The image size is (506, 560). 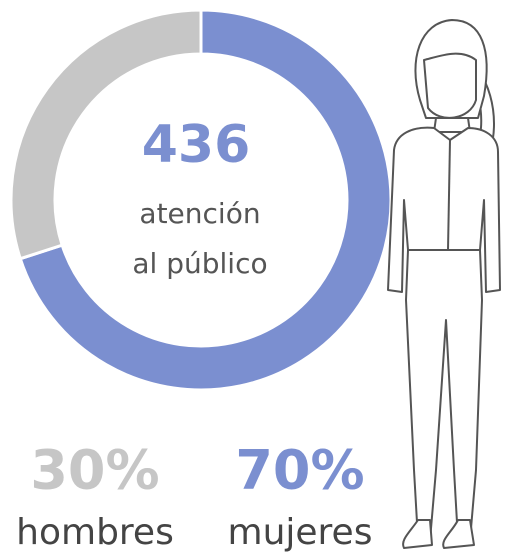 I want to click on center-label: al público, so click(x=199, y=263).